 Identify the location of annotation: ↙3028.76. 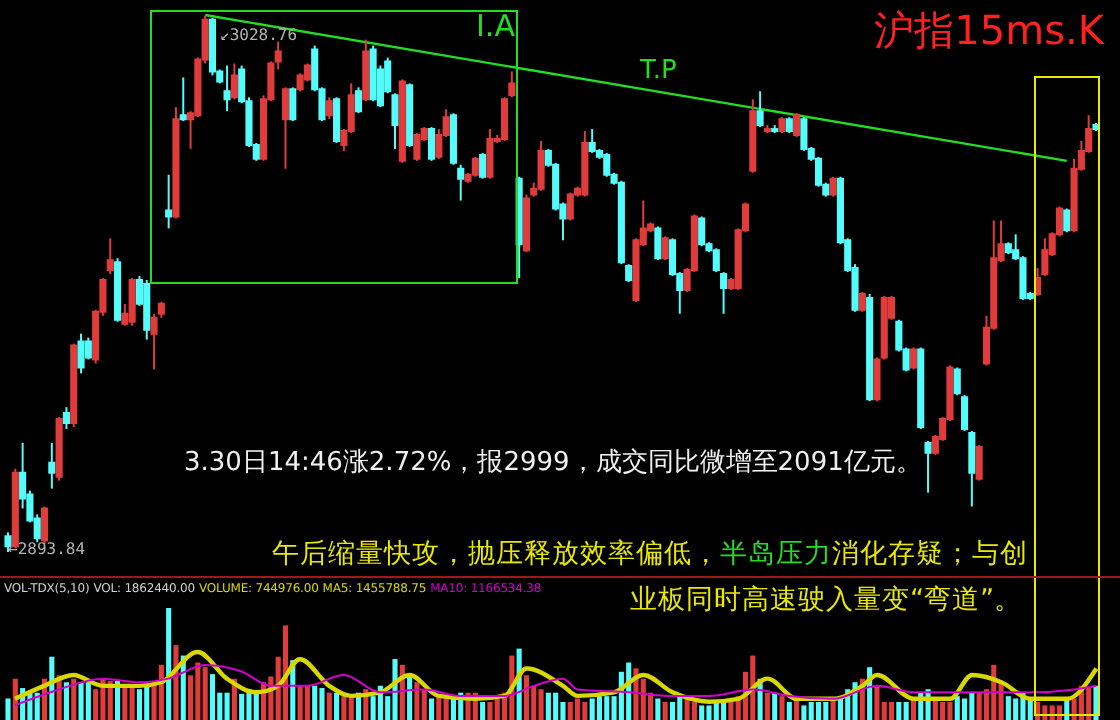
(259, 35).